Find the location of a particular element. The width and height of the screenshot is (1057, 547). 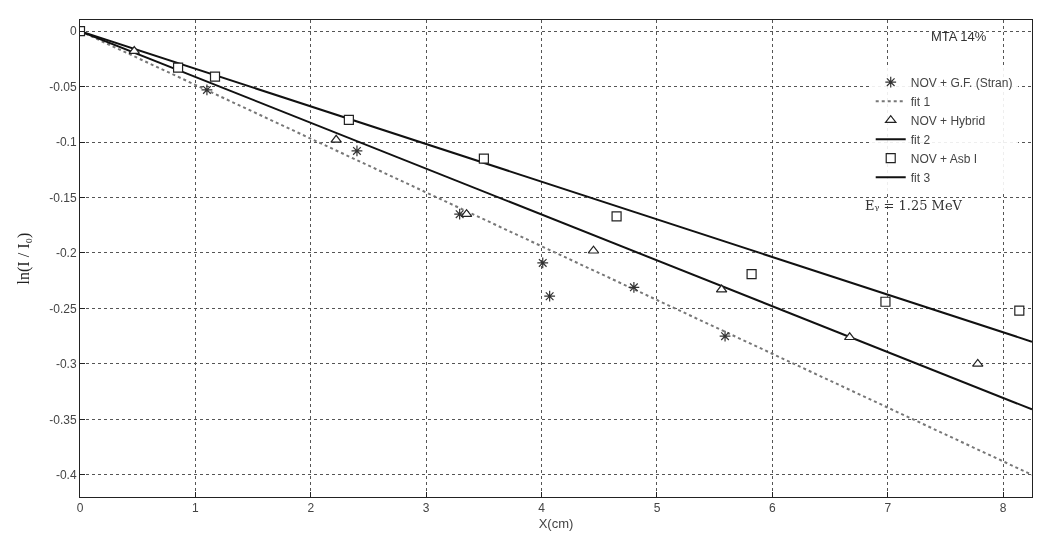

x-tick-label: 6 is located at coordinates (773, 508).